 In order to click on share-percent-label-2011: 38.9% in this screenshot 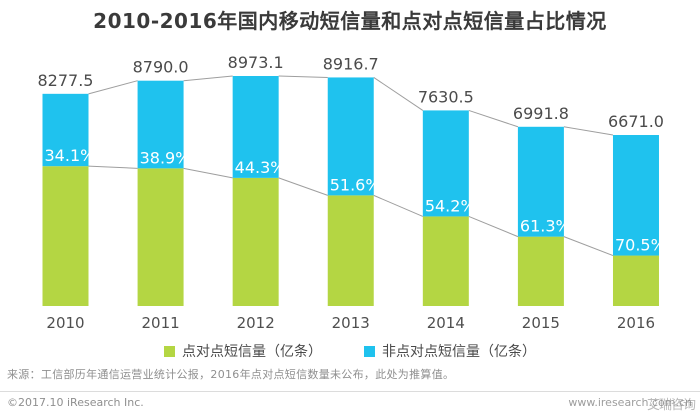, I will do `click(165, 157)`.